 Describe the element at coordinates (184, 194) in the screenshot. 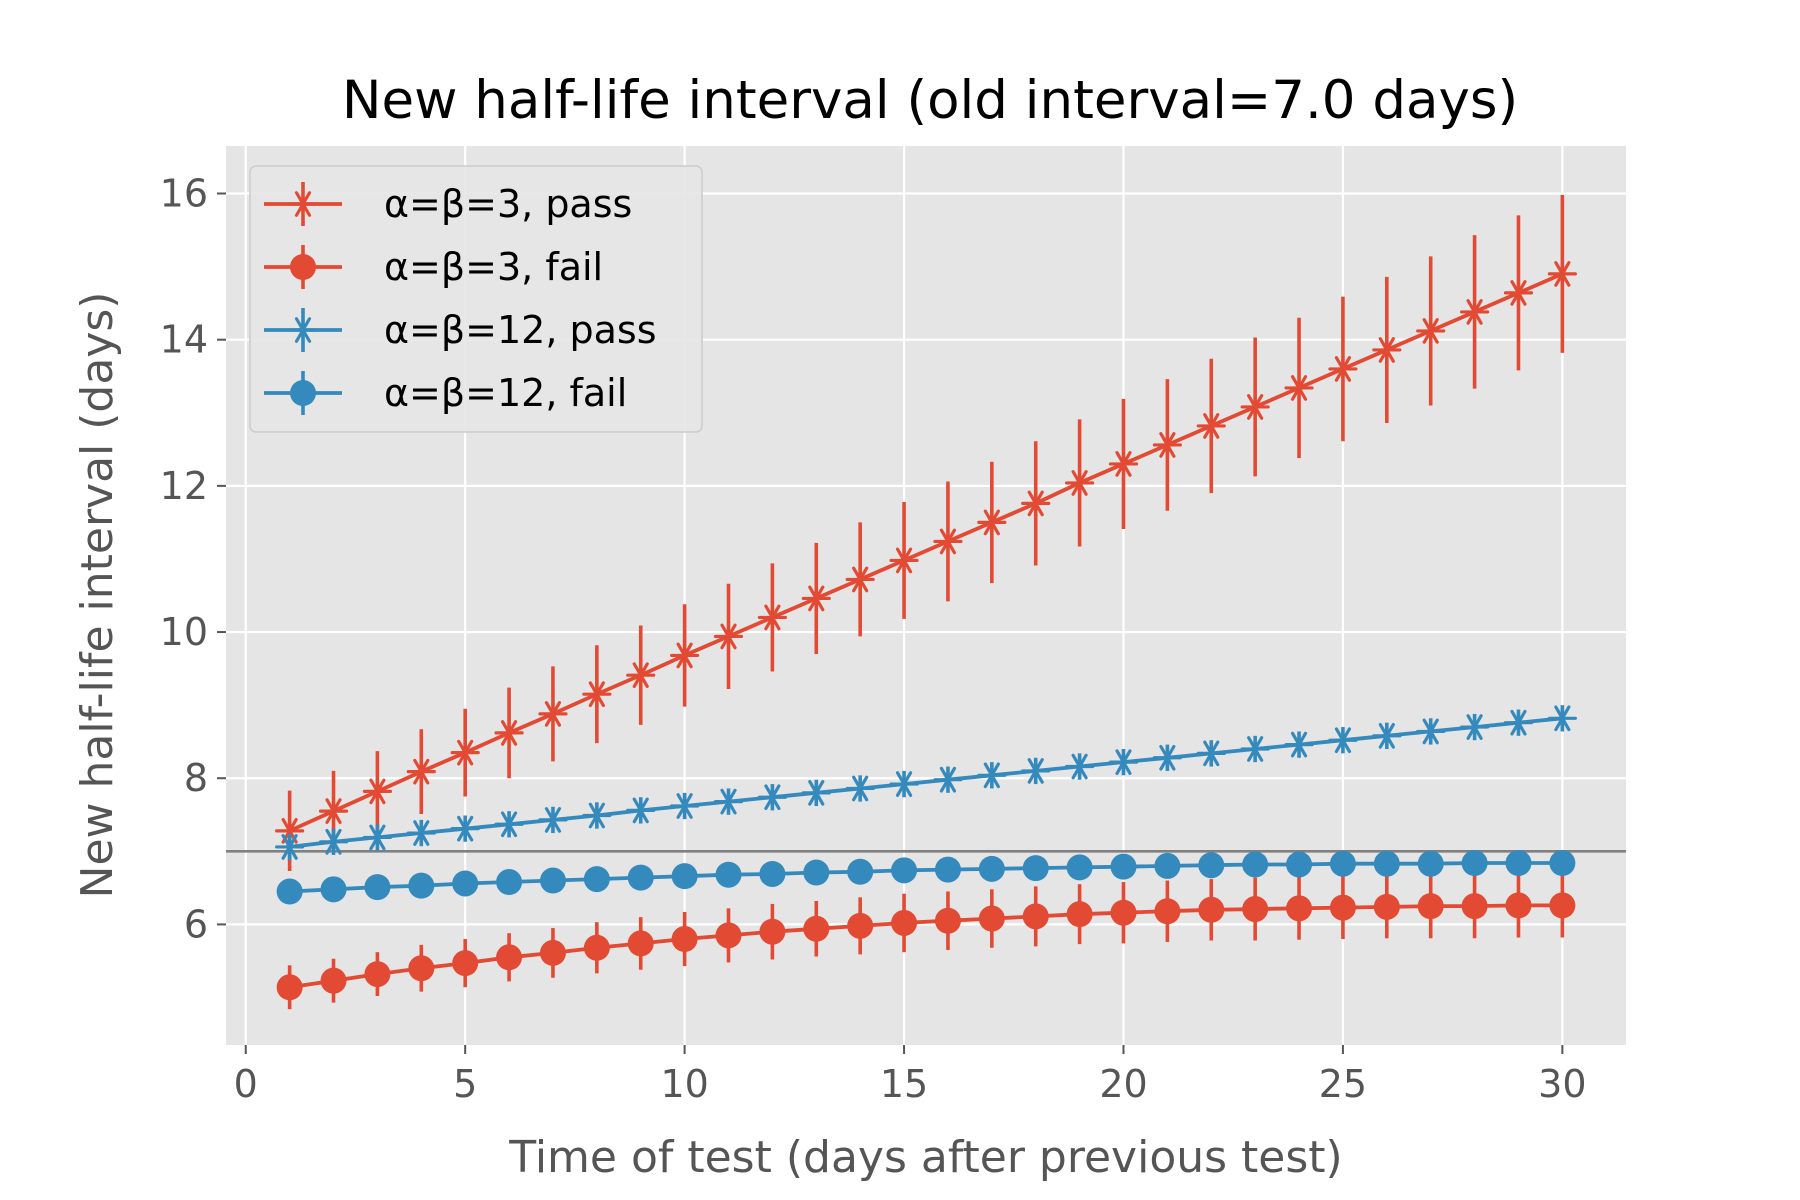

I see `y-tick-label: 16` at that location.